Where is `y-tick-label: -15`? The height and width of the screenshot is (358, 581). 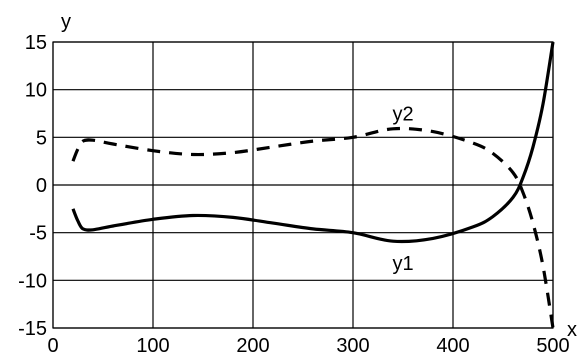 y-tick-label: -15 is located at coordinates (32, 329).